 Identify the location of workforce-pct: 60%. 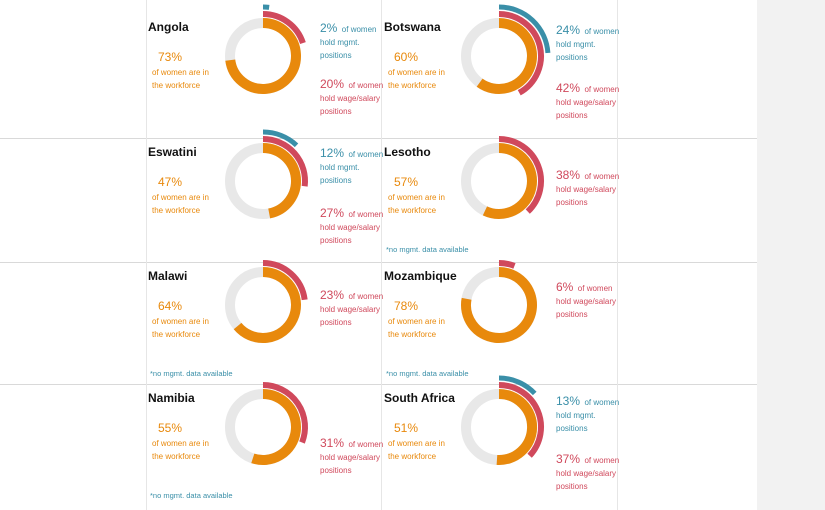
(406, 57).